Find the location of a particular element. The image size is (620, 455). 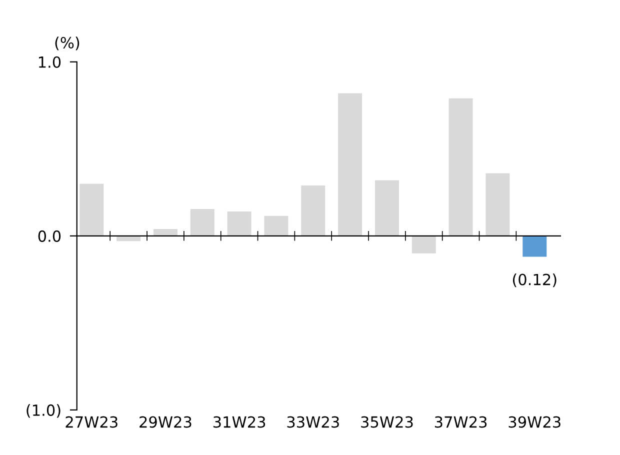

x-tick-label: 33W23 is located at coordinates (313, 422).